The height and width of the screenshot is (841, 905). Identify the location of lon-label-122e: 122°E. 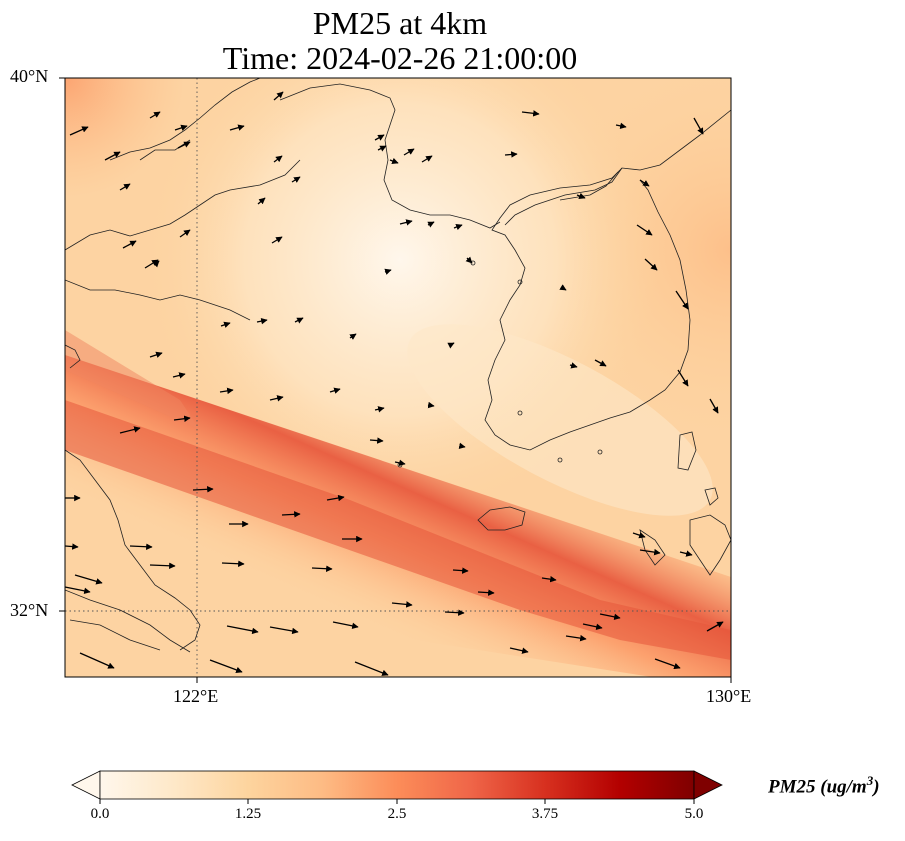
(196, 696).